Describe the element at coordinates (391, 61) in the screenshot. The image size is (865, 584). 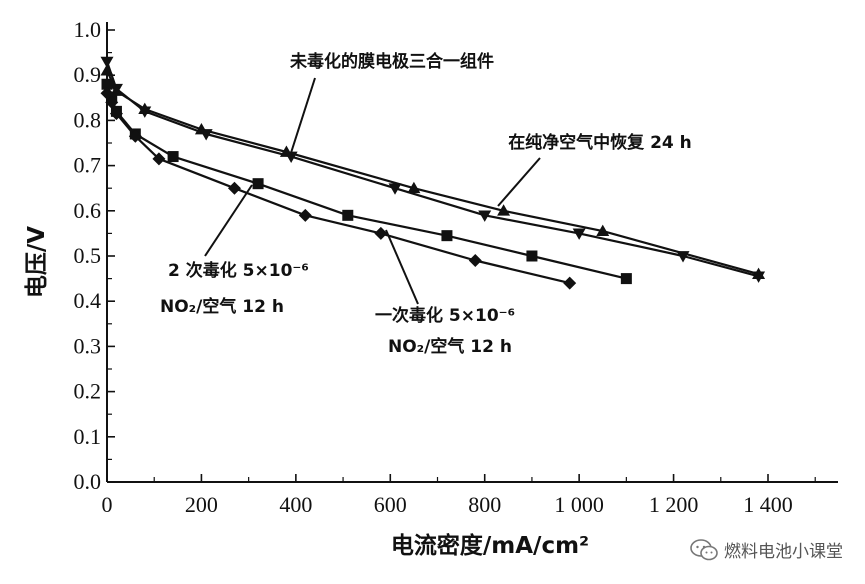
I see `annotation-label: 未毒化的膜电极三合一组件` at that location.